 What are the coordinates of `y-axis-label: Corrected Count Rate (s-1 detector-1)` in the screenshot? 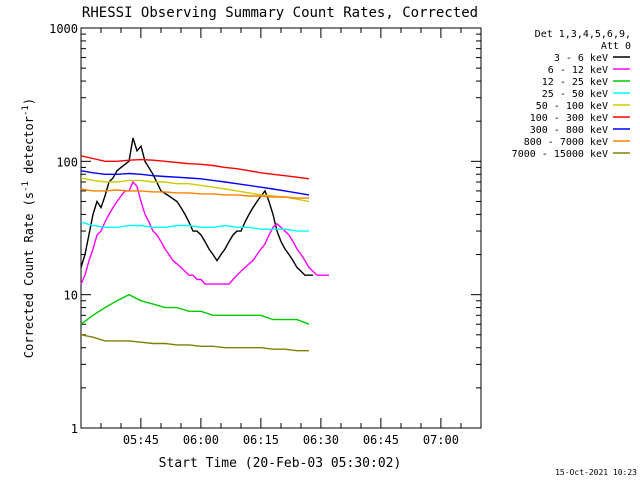 It's located at (28, 228).